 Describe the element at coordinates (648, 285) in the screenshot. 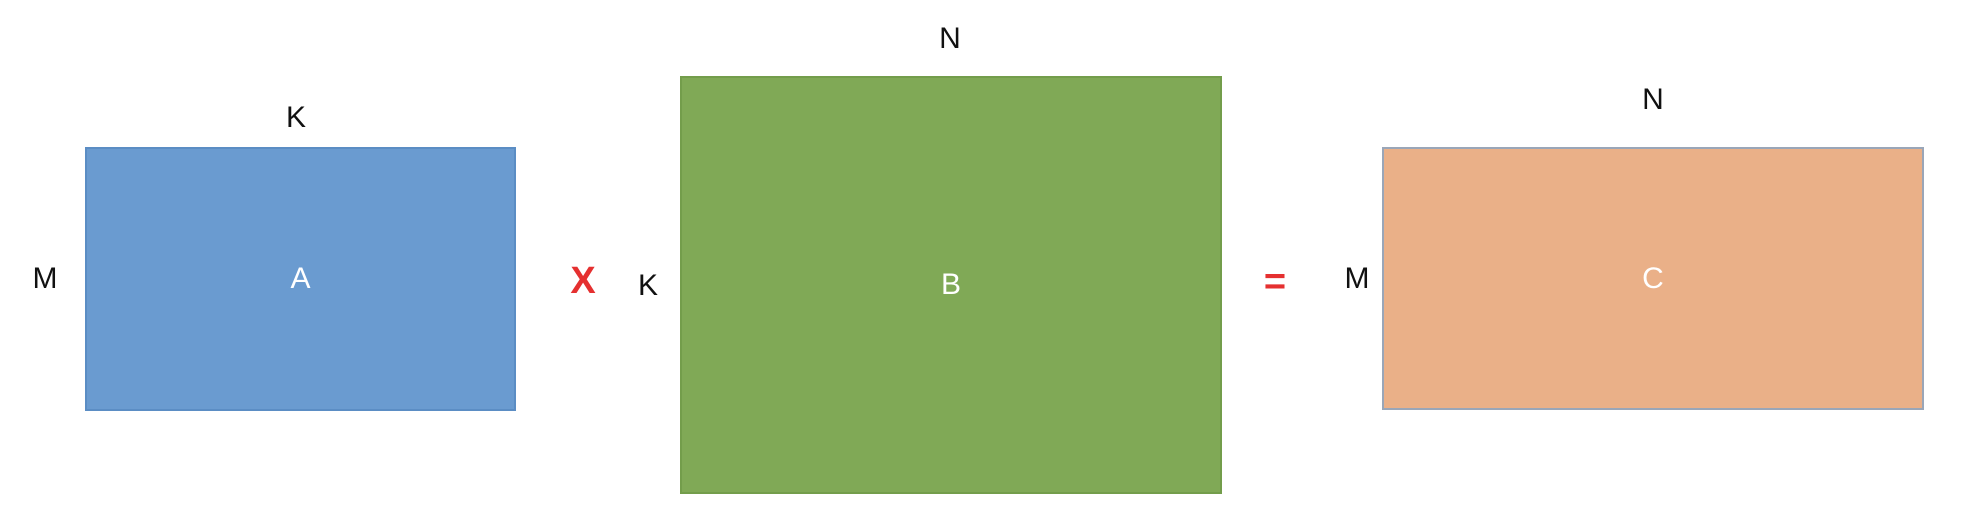

I see `matrix-b-rows-label: K` at that location.